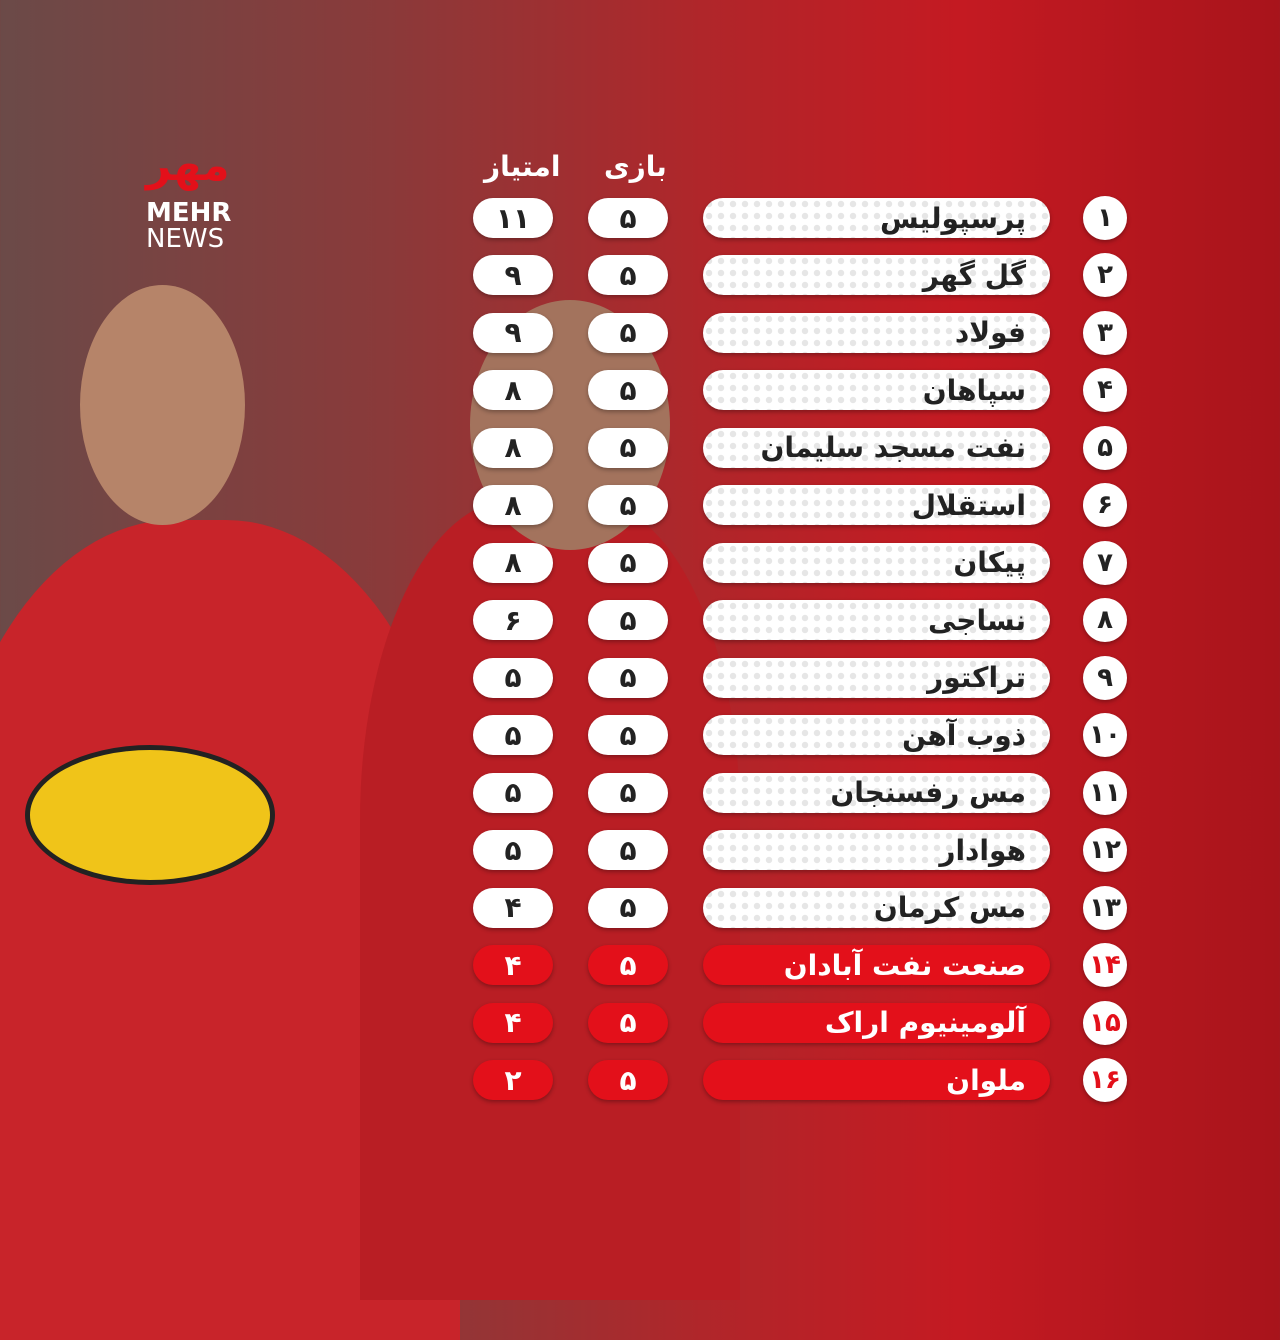 This screenshot has width=1280, height=1340. What do you see at coordinates (1105, 907) in the screenshot?
I see `rank-badge: ۱۳` at bounding box center [1105, 907].